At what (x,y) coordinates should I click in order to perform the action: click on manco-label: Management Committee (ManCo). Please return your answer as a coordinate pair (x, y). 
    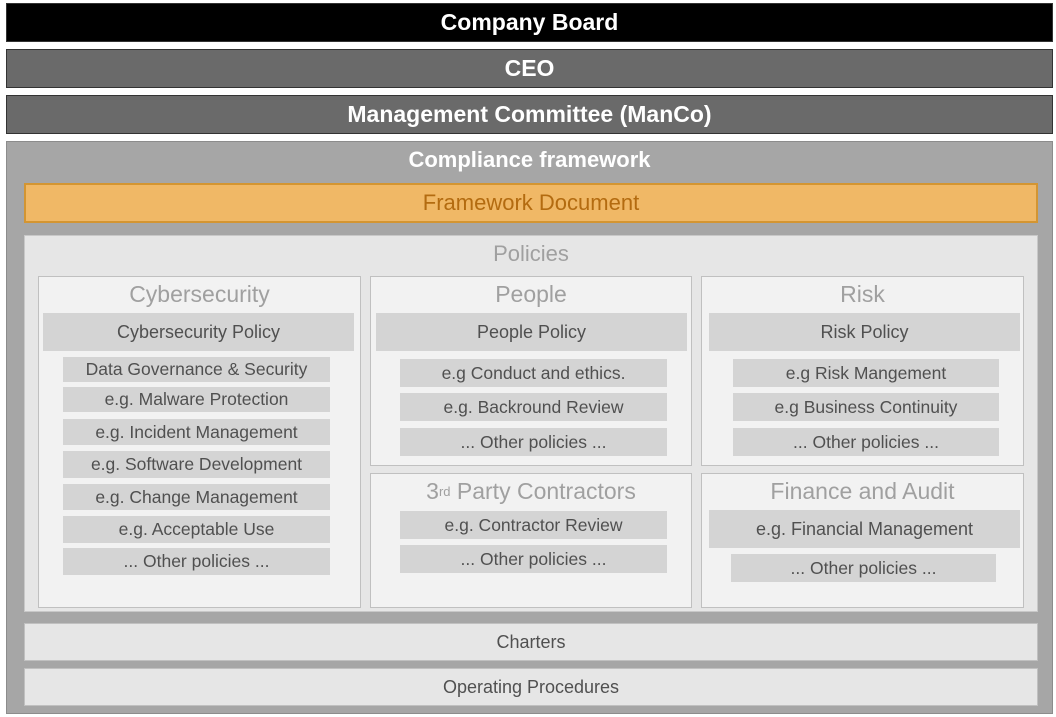
    Looking at the image, I should click on (529, 114).